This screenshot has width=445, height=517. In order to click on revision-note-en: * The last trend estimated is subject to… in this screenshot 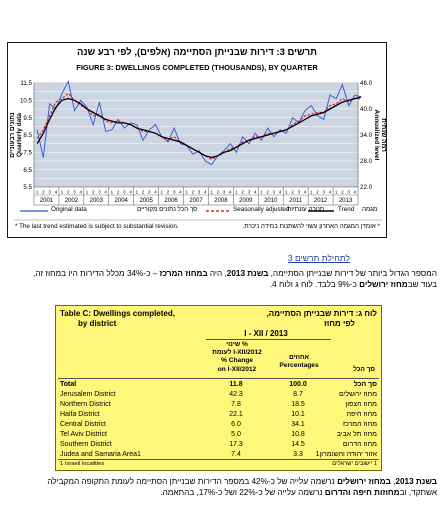, I will do `click(97, 226)`.